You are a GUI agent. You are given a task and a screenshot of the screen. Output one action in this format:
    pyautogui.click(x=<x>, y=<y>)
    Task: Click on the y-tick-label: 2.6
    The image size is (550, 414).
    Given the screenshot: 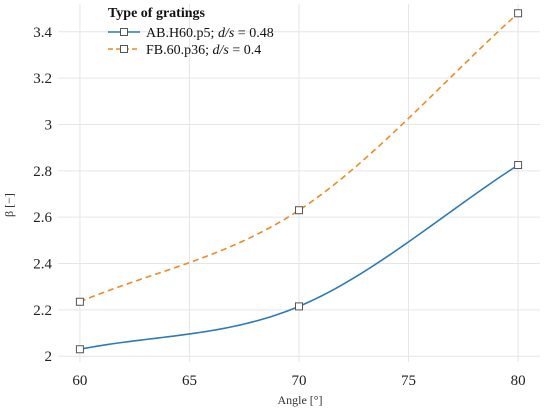 What is the action you would take?
    pyautogui.click(x=42, y=218)
    